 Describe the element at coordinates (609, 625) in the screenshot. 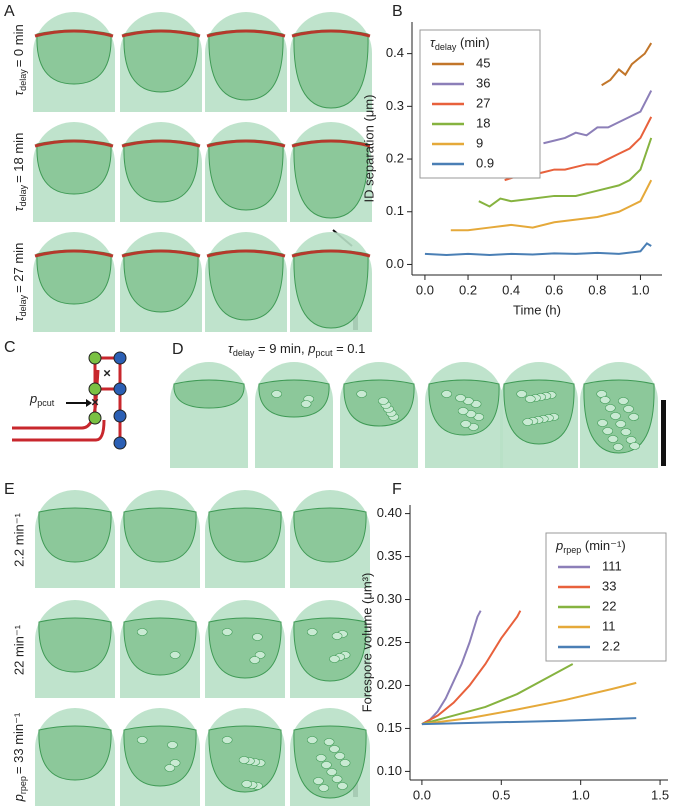

I see `legend-label: 11` at that location.